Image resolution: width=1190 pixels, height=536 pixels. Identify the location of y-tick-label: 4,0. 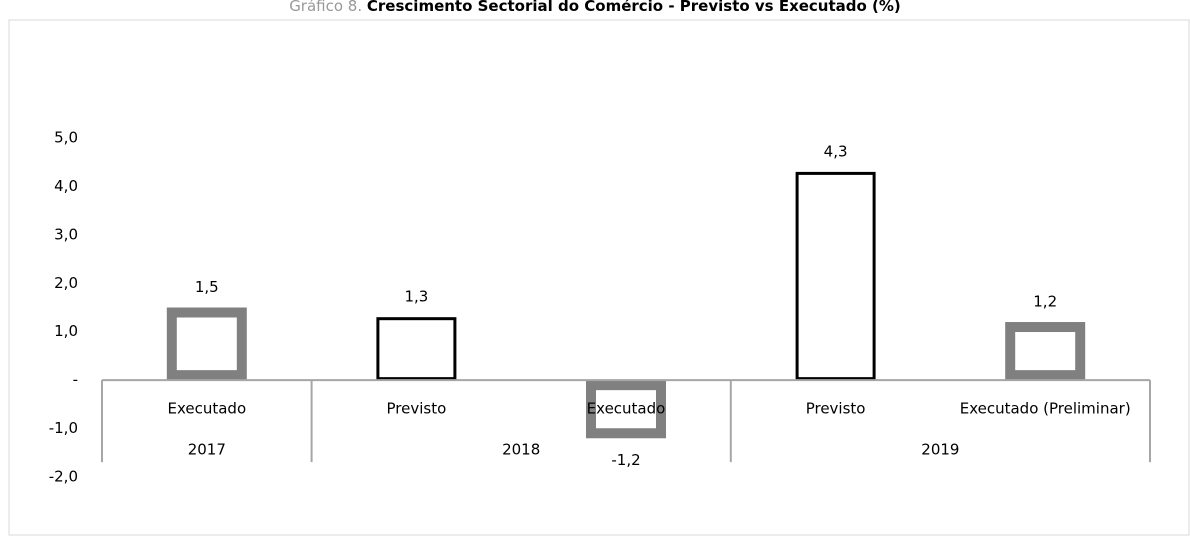
(66, 186).